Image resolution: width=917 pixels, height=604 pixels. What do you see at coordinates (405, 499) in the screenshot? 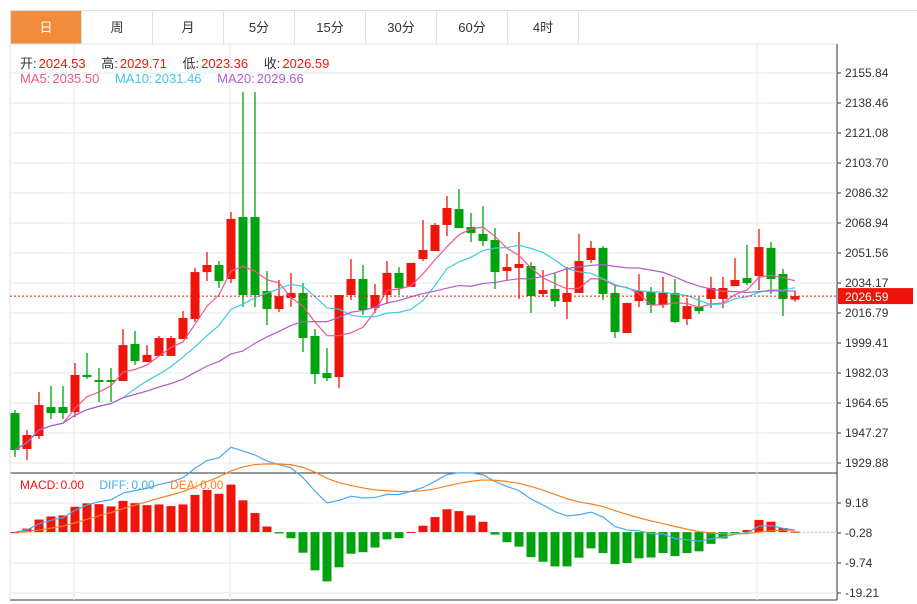
I see `dea-line` at bounding box center [405, 499].